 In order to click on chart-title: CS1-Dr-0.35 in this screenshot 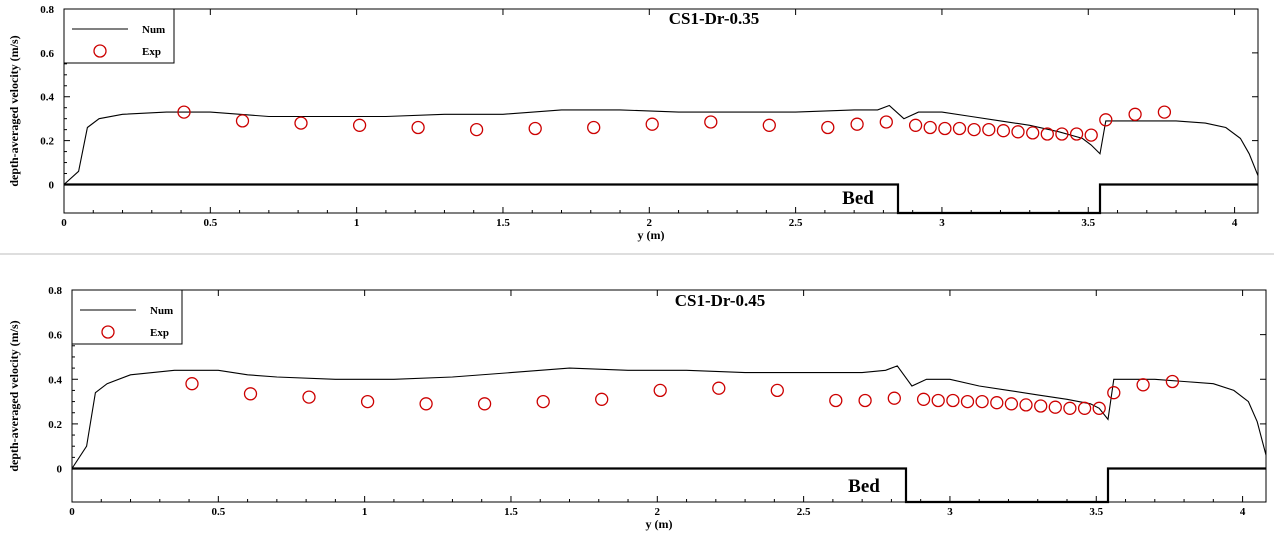, I will do `click(714, 18)`.